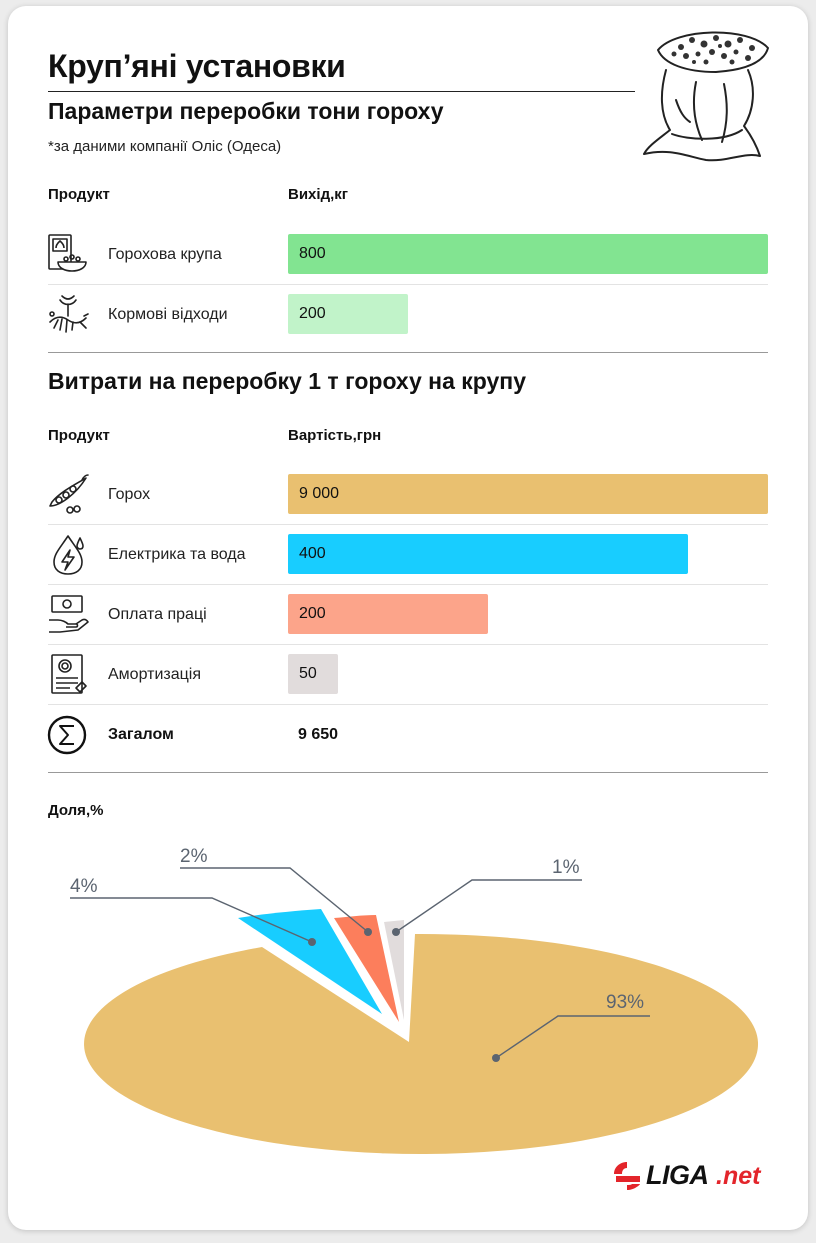  Describe the element at coordinates (154, 674) in the screenshot. I see `cost-row-label: Амортизація` at that location.